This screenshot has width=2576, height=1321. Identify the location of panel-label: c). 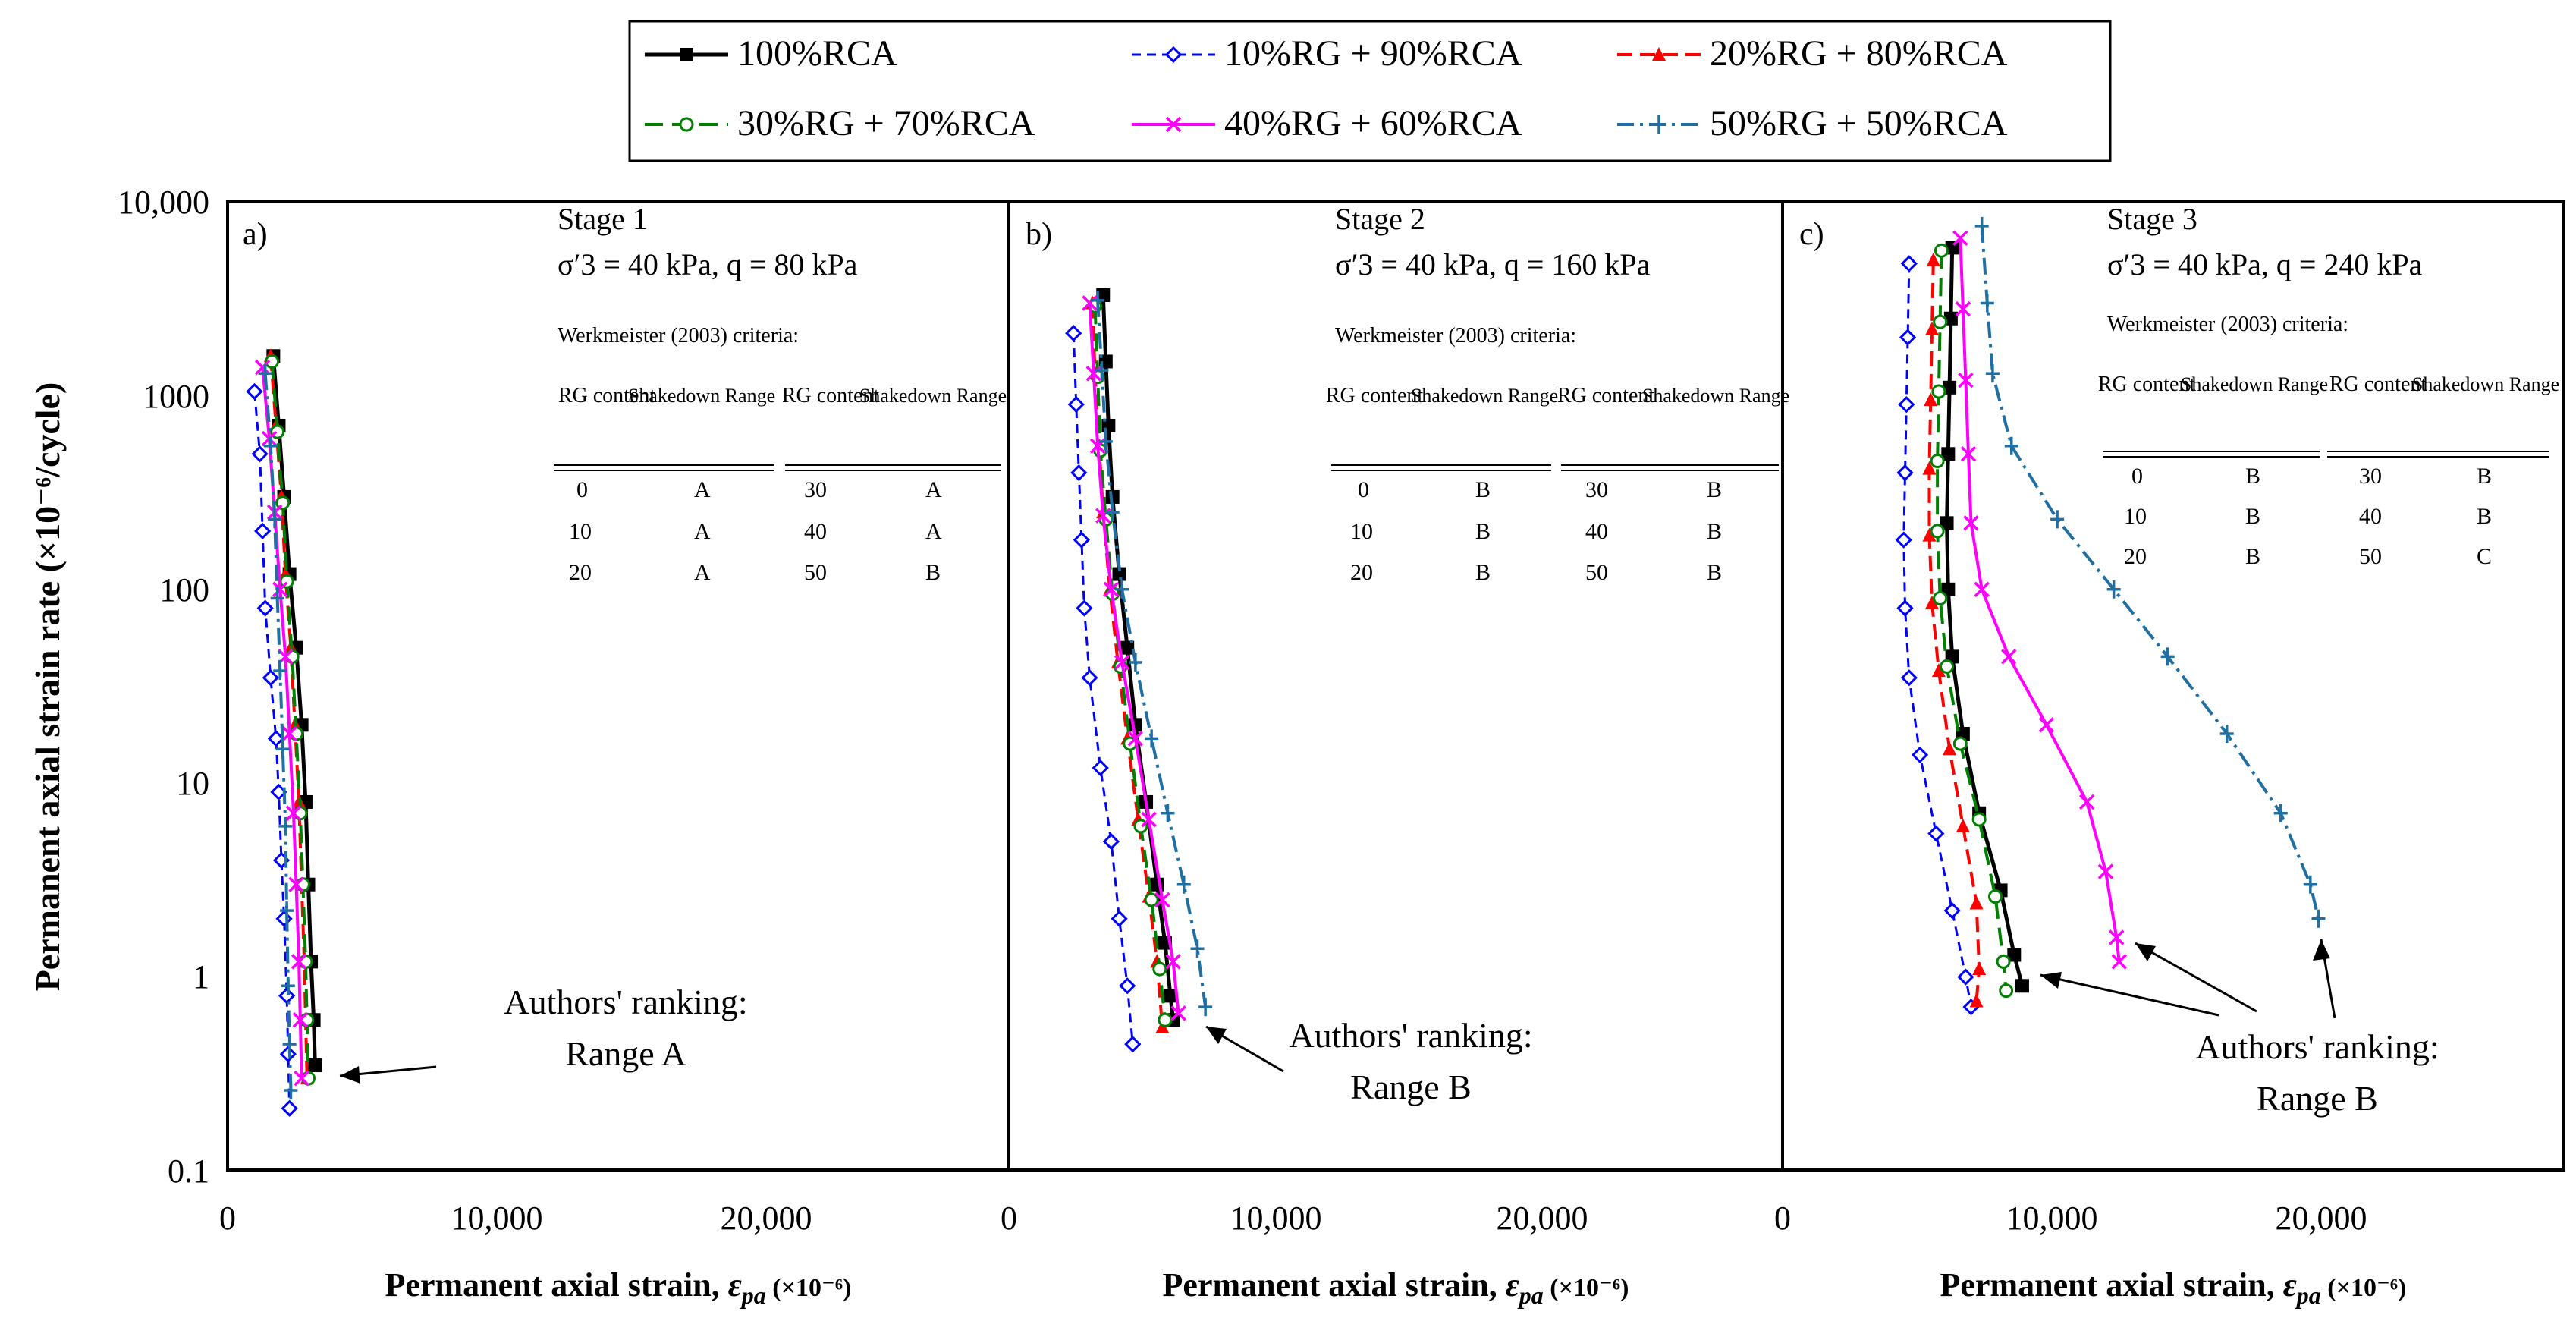
(1811, 235).